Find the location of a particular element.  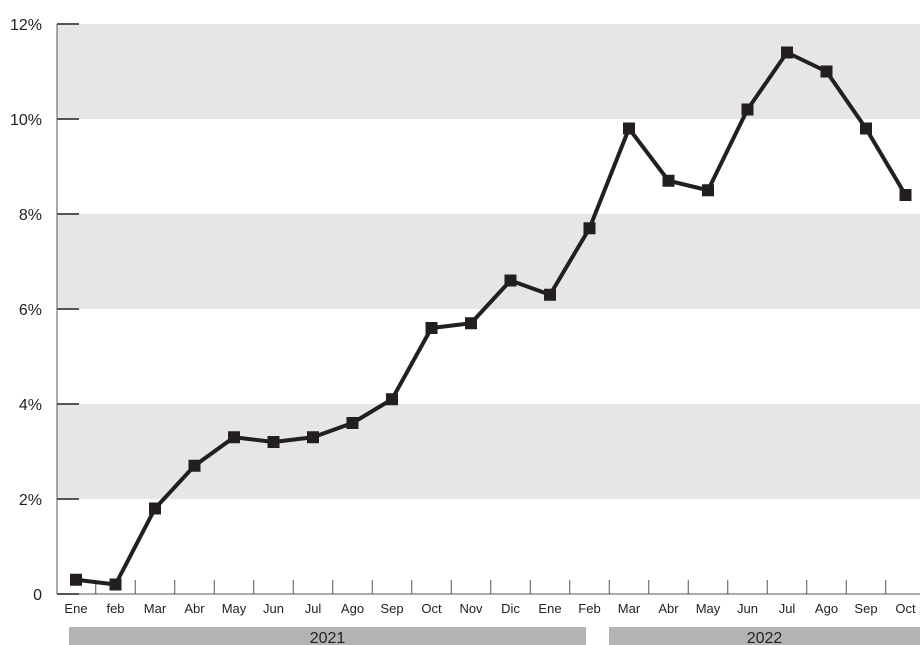

y-tick-label: 4% is located at coordinates (30, 405).